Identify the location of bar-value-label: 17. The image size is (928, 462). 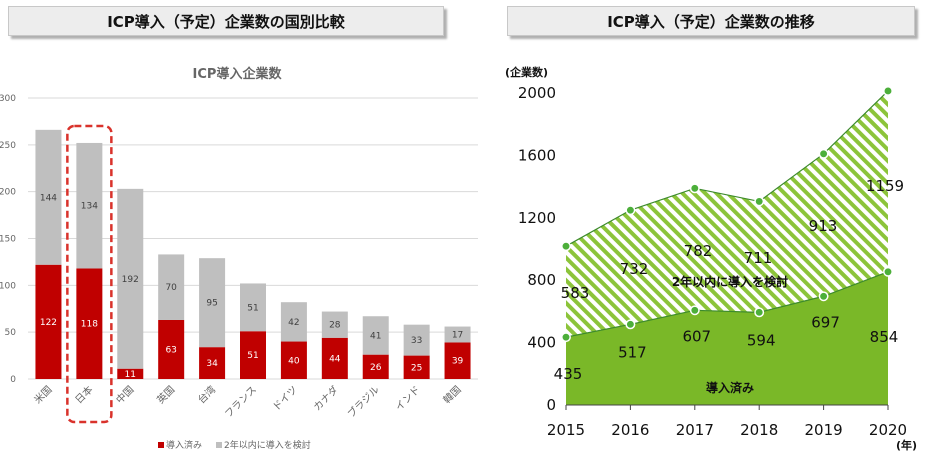
(457, 336).